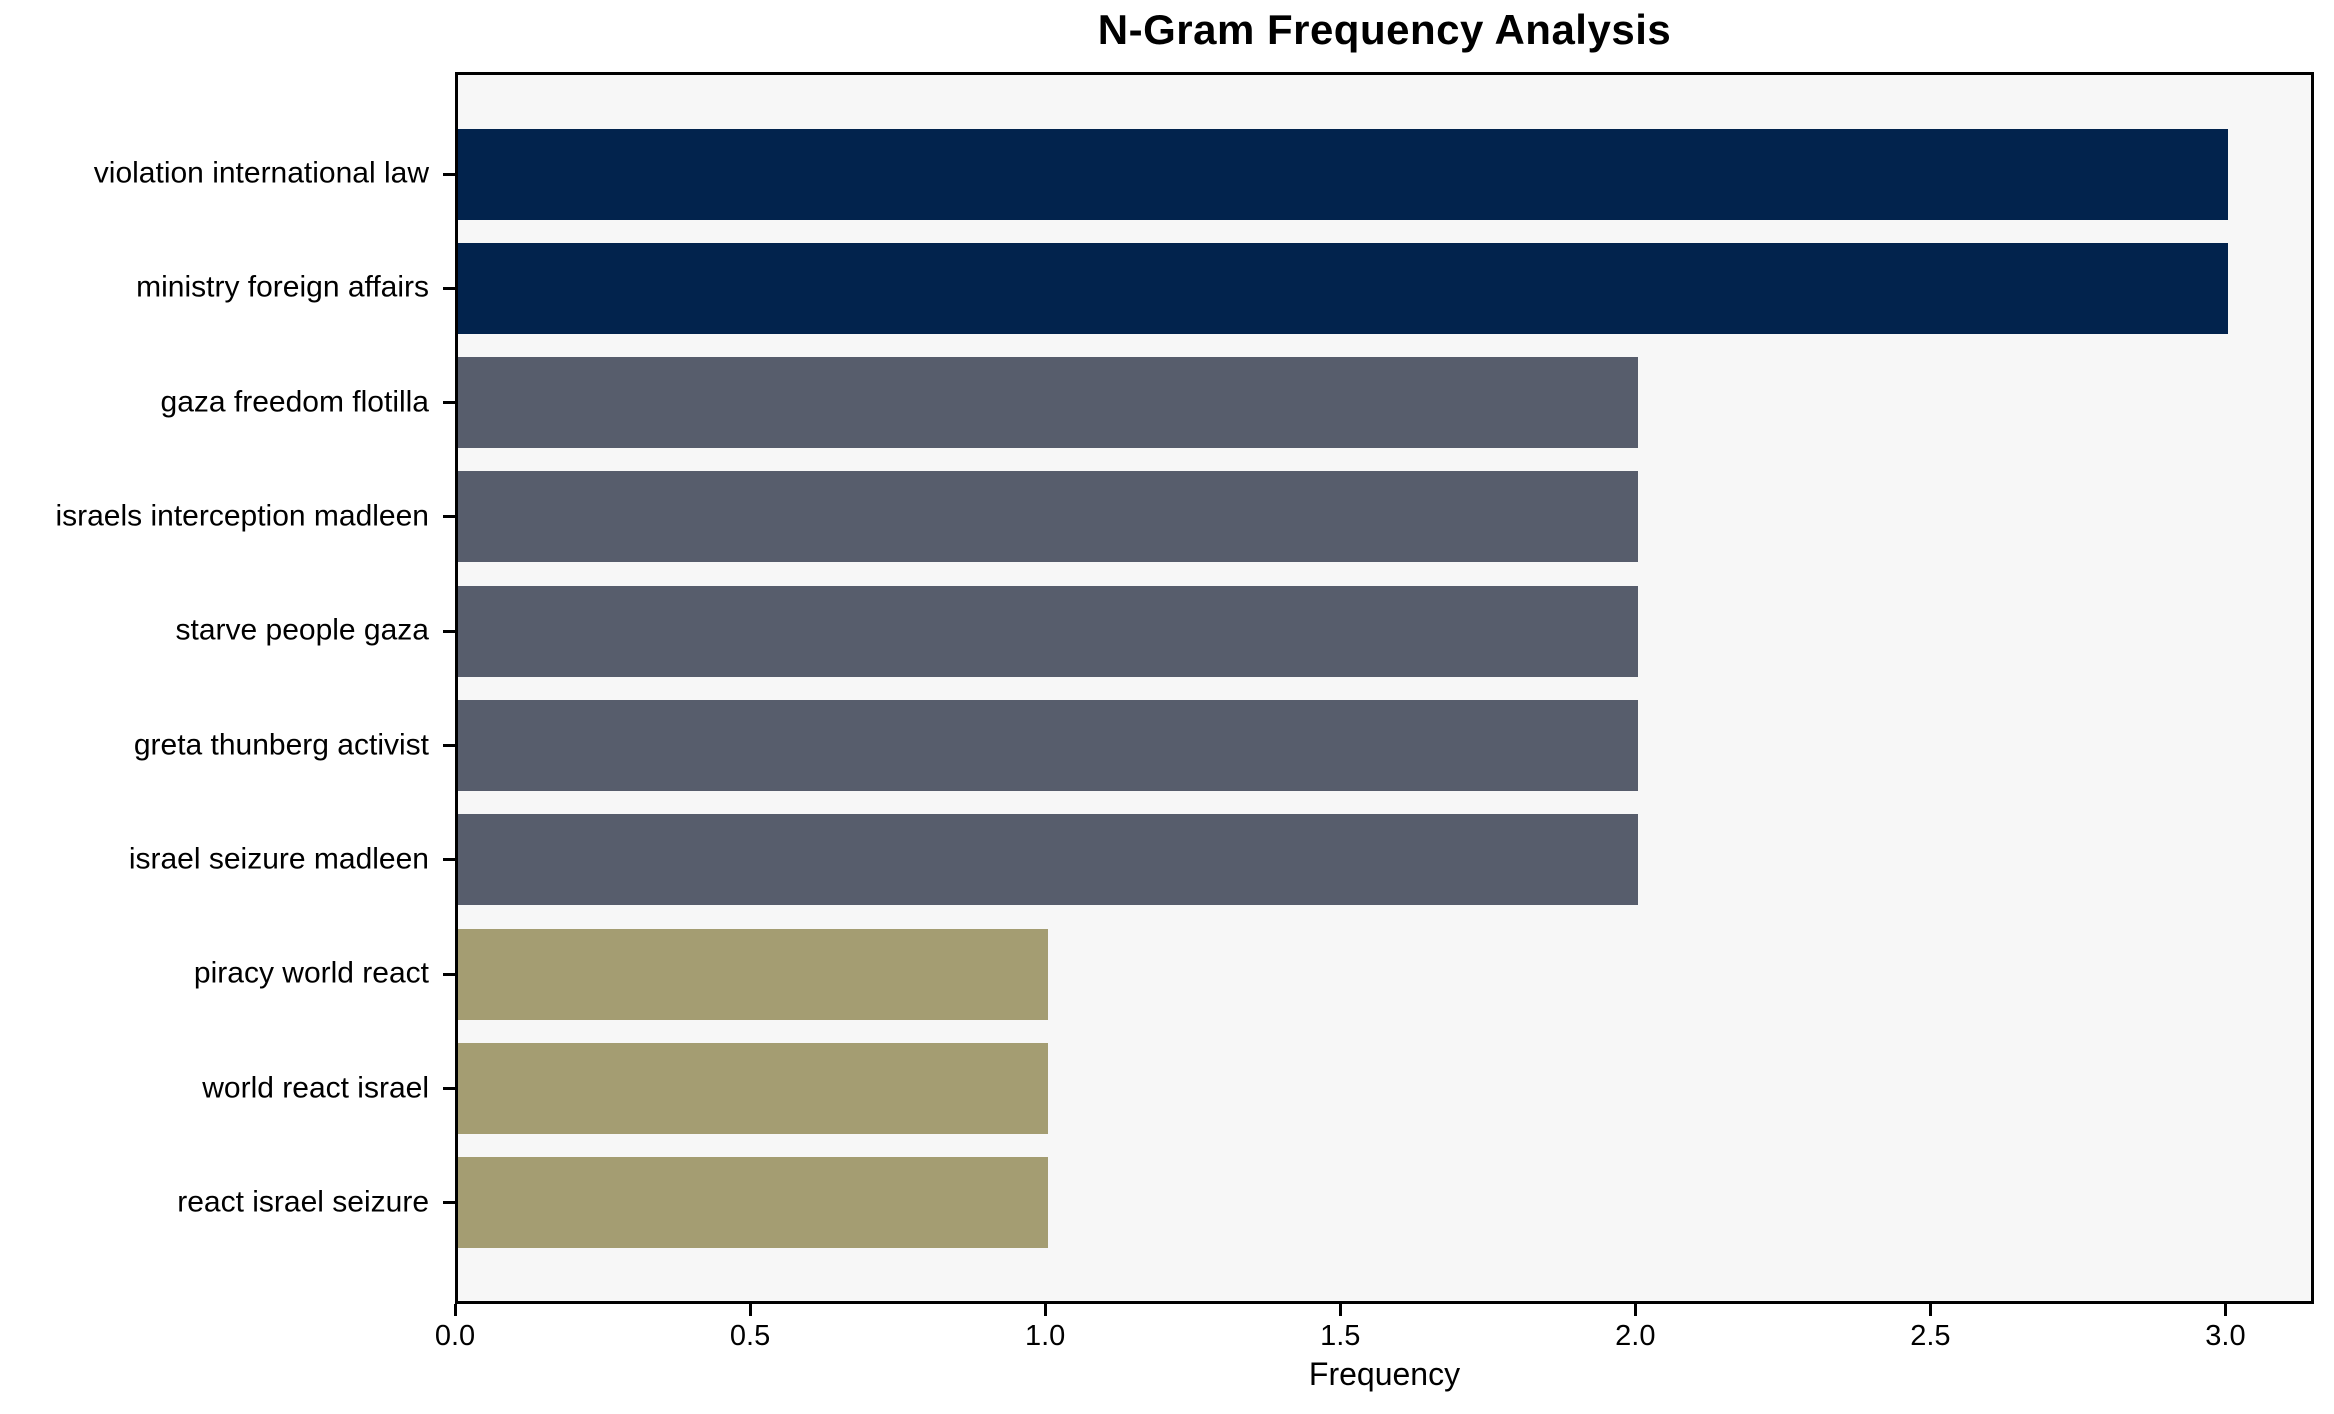 Image resolution: width=2334 pixels, height=1414 pixels. What do you see at coordinates (455, 1336) in the screenshot?
I see `x-tick-label: 0.0` at bounding box center [455, 1336].